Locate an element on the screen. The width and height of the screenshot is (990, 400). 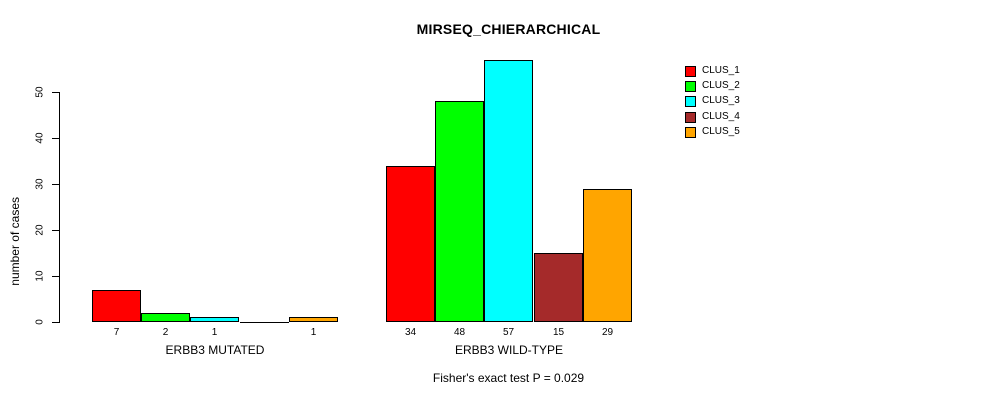
bar-clus_3-mutated is located at coordinates (214, 319).